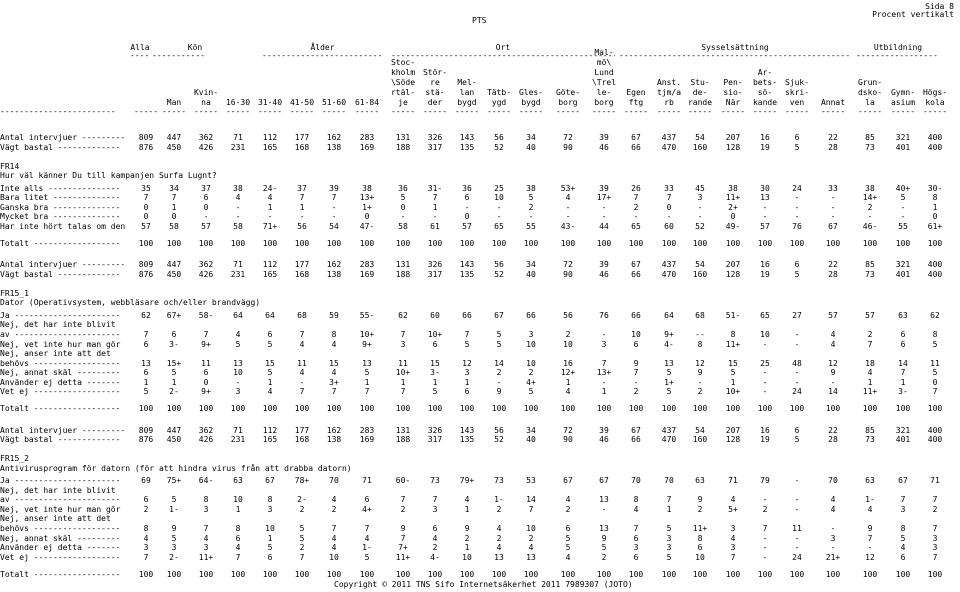 This screenshot has height=592, width=960. Describe the element at coordinates (669, 137) in the screenshot. I see `cell-value: 437` at that location.